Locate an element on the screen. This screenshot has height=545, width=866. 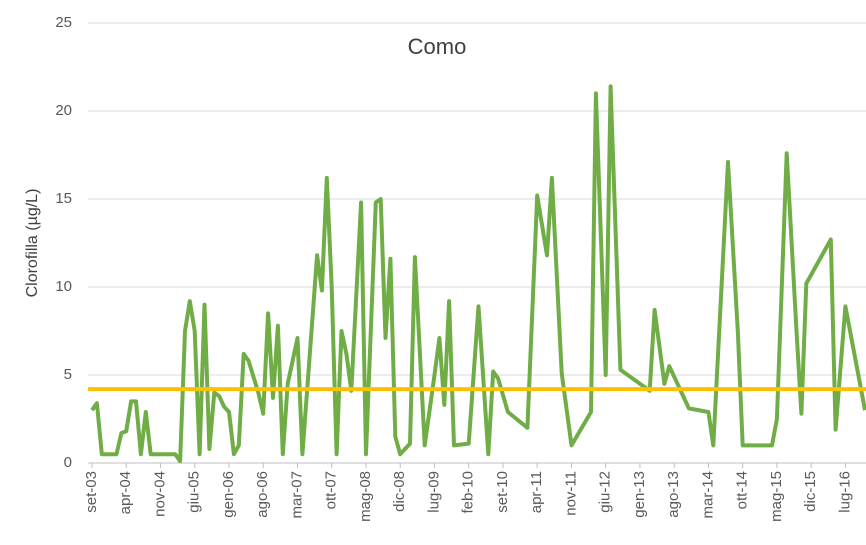
x-tick-label: lug-09 is located at coordinates (433, 492).